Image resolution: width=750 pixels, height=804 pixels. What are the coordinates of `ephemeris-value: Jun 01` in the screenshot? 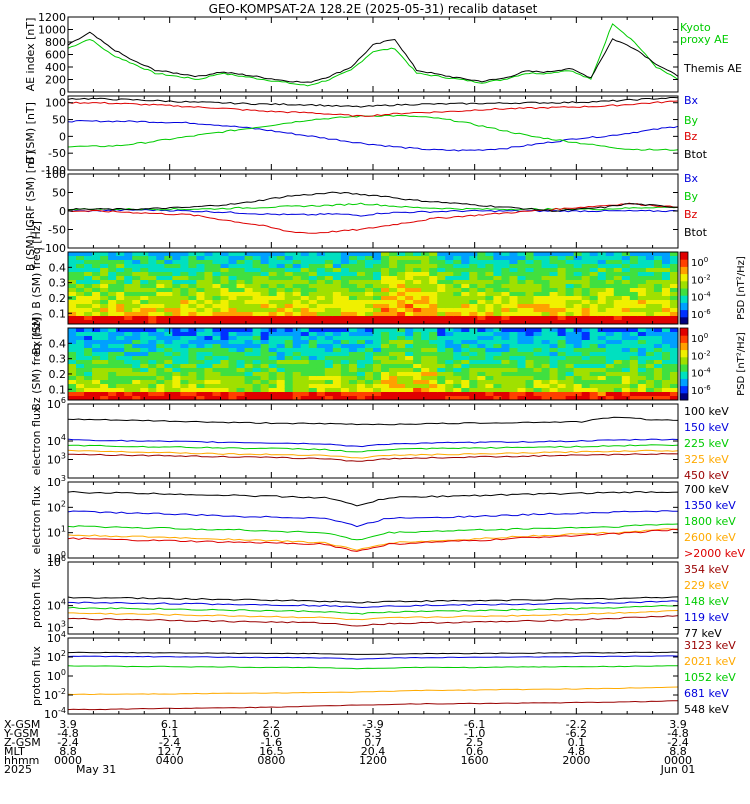 It's located at (678, 769).